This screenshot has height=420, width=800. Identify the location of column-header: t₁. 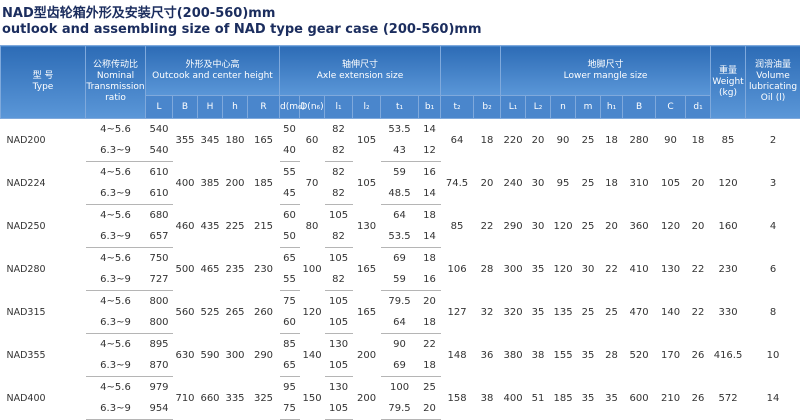
(400, 107).